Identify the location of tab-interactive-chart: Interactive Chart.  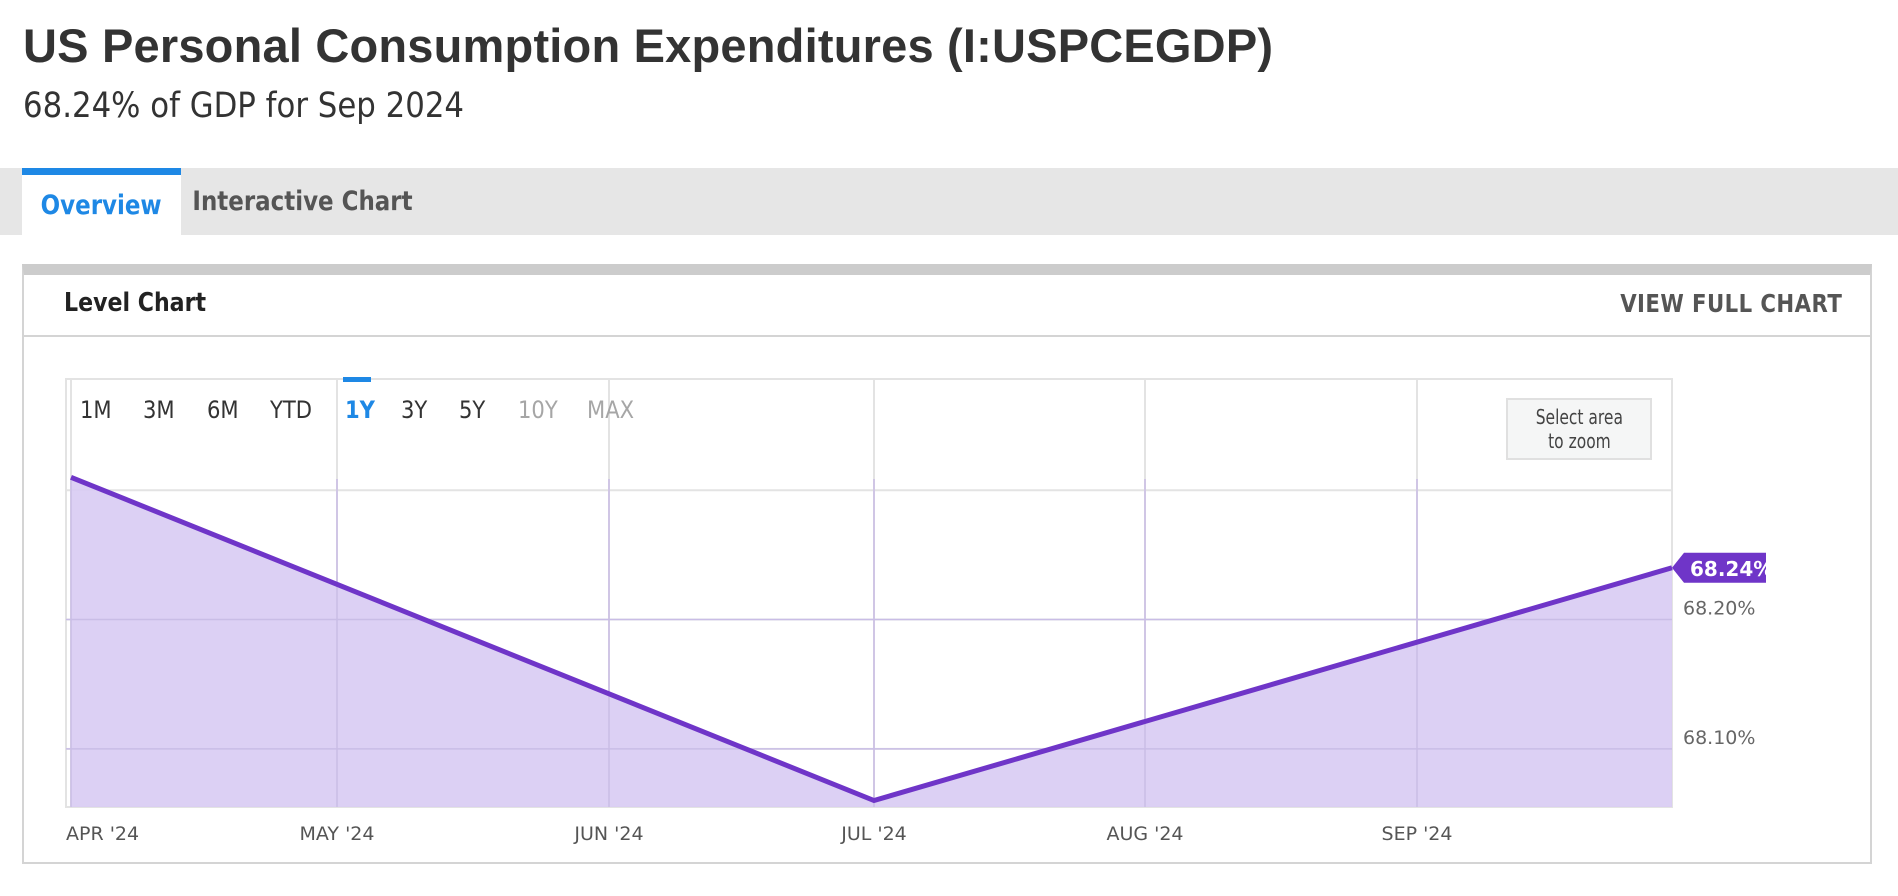
(302, 201).